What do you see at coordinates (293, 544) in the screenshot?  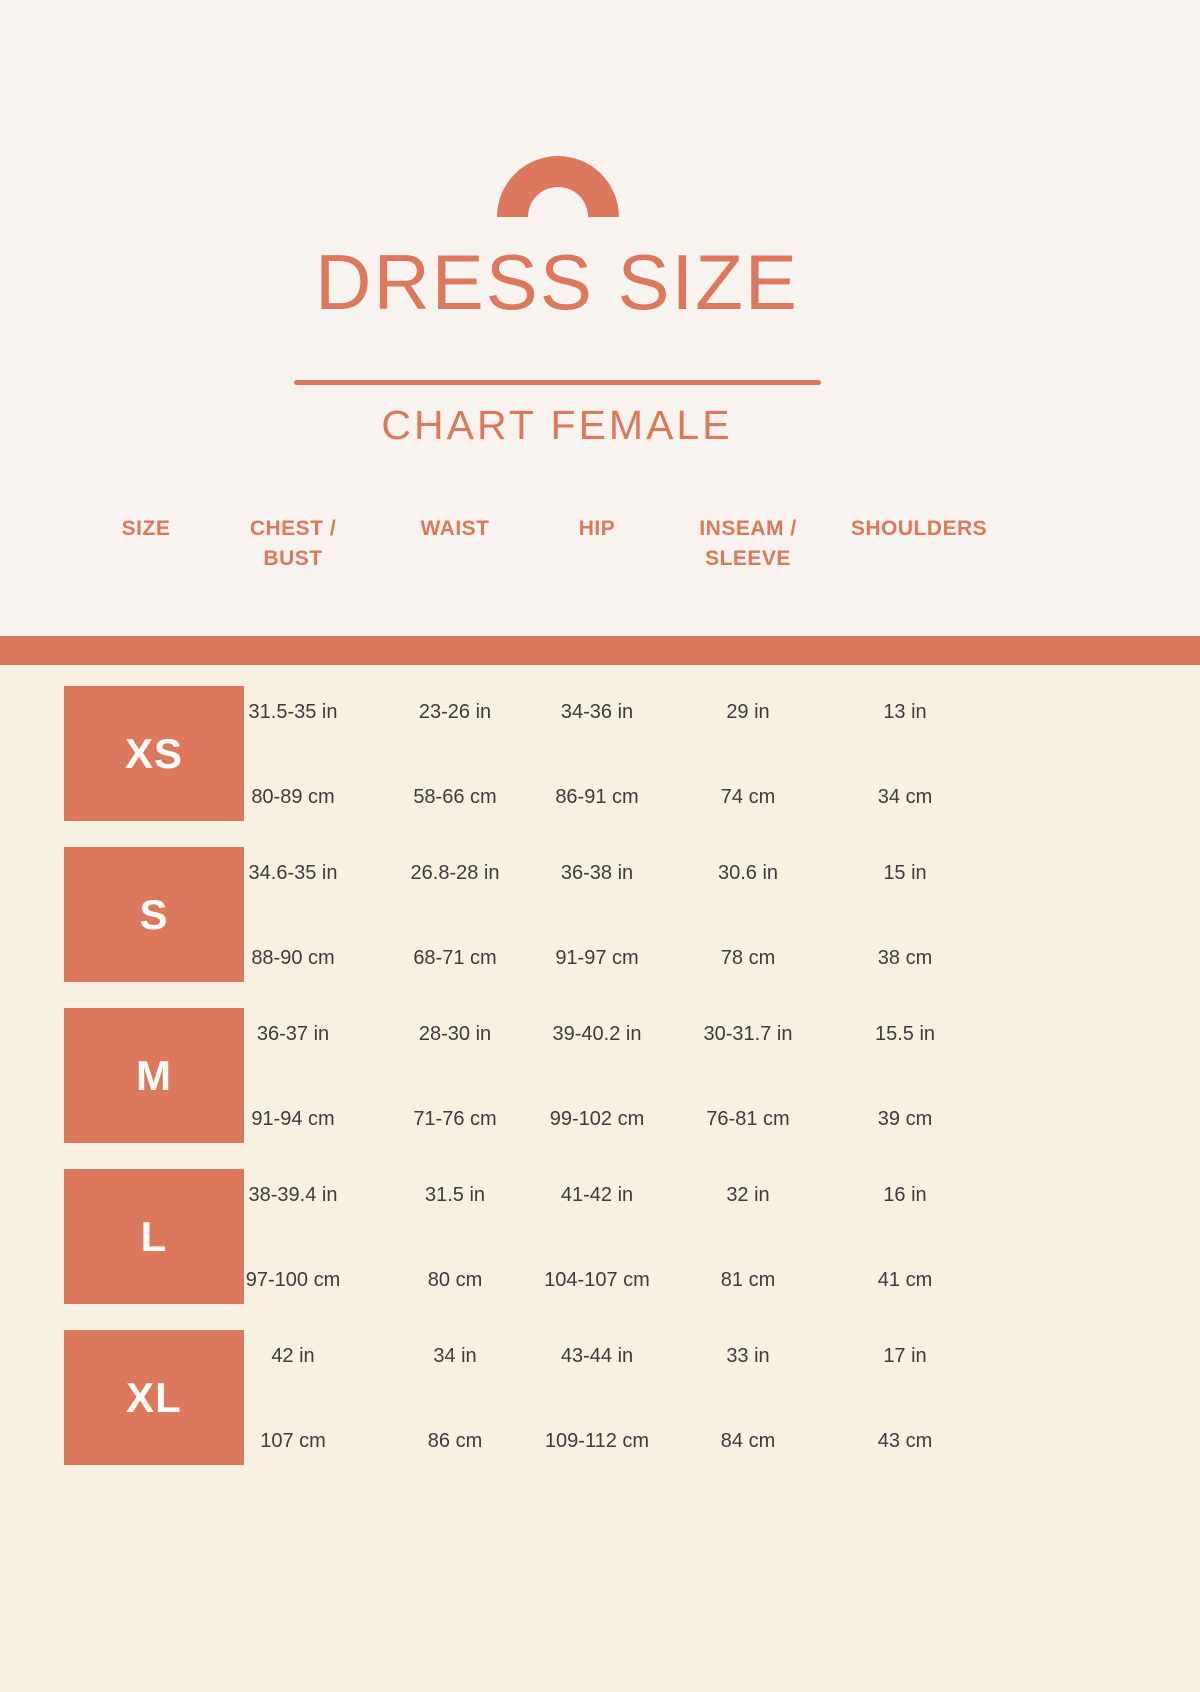 I see `column-header-chest-bust: CHEST / BUST` at bounding box center [293, 544].